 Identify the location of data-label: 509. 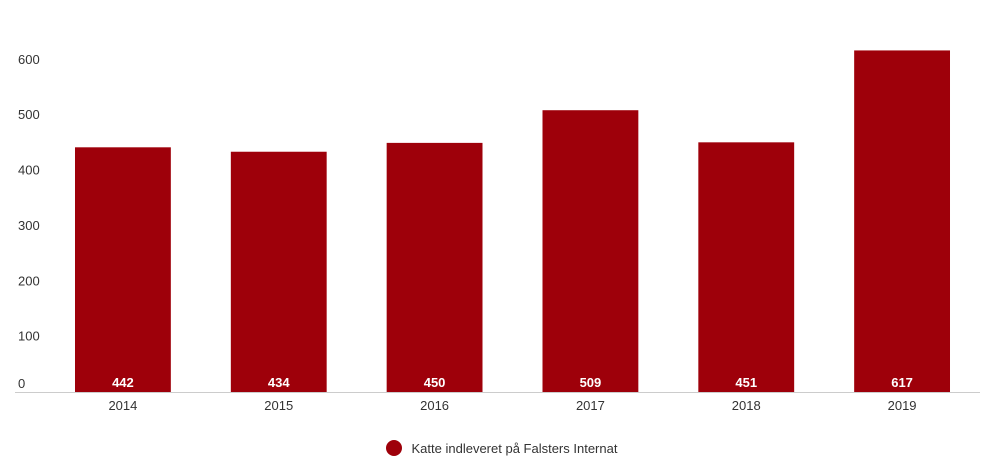
(591, 382).